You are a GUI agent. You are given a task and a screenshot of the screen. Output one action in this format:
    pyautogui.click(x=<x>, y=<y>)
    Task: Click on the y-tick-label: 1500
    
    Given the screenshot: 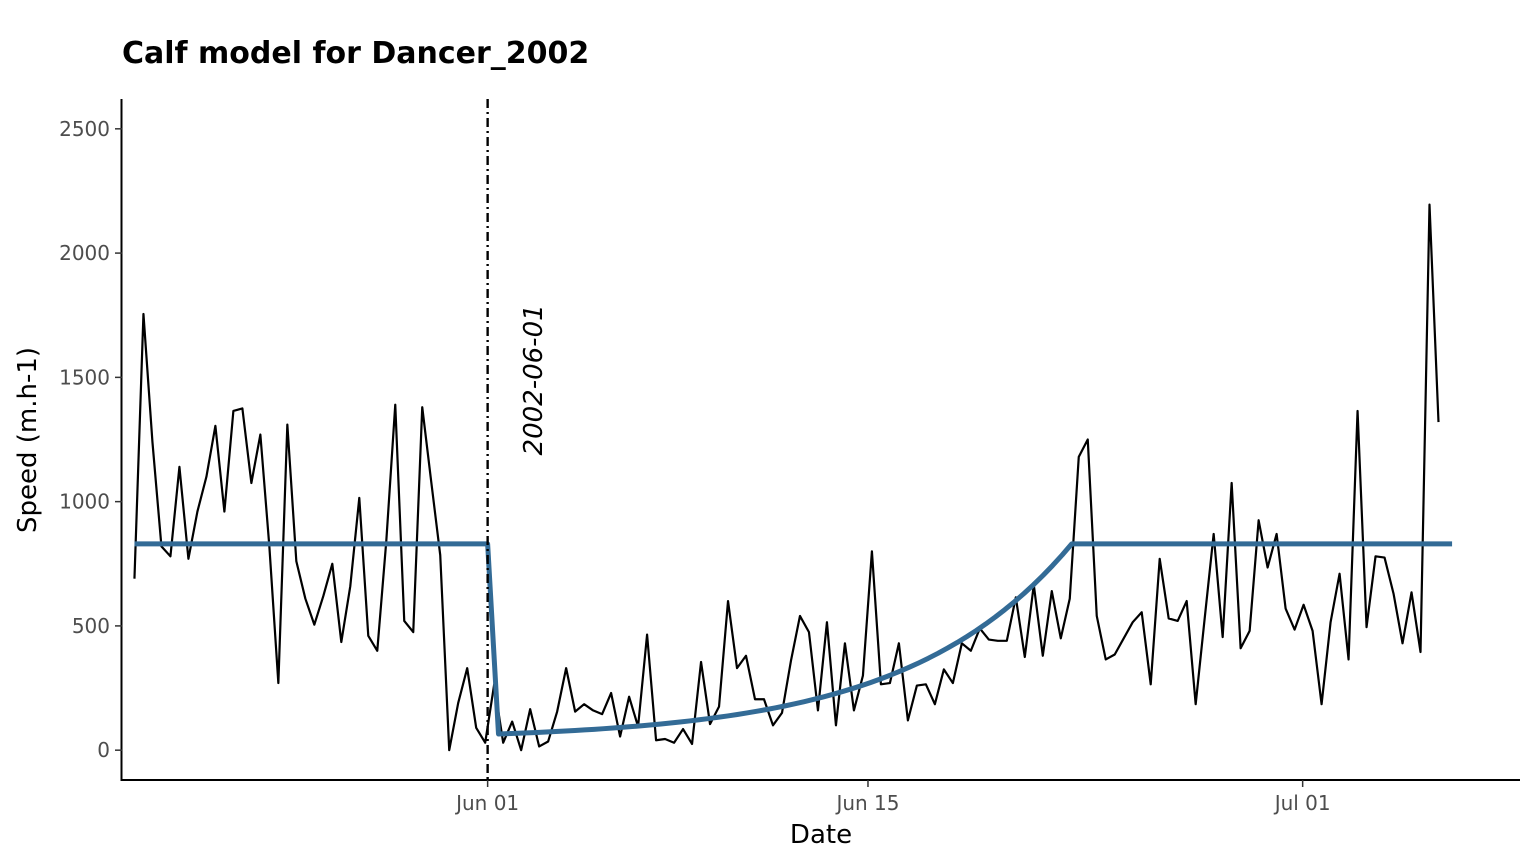 What is the action you would take?
    pyautogui.click(x=84, y=377)
    